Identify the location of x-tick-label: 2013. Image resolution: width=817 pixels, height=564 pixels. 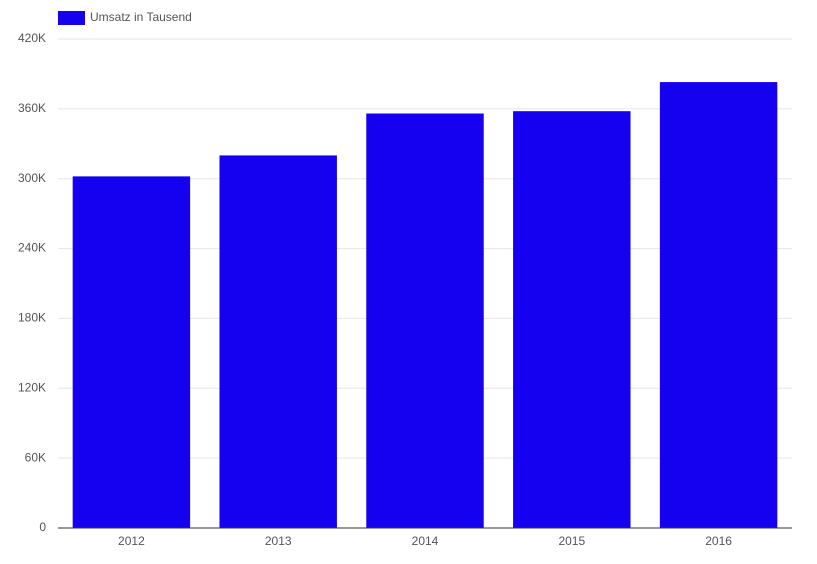
(278, 541).